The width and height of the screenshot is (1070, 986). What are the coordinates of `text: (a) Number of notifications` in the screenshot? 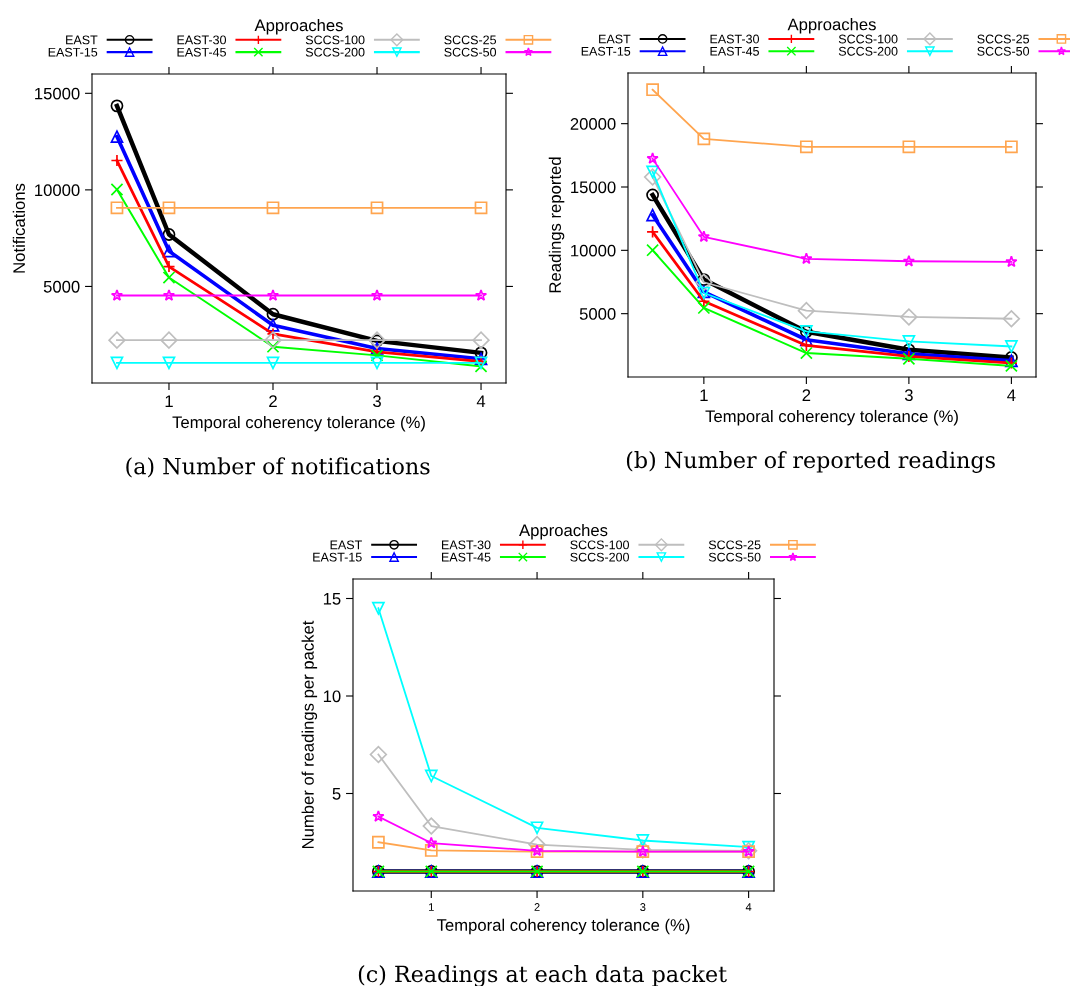 It's located at (278, 467).